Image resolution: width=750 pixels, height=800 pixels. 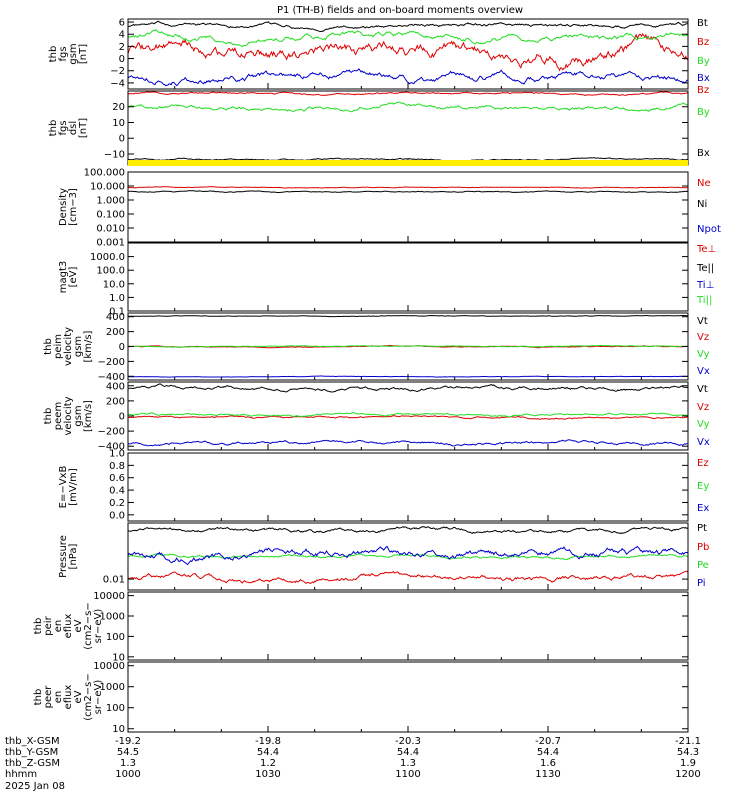 What do you see at coordinates (408, 741) in the screenshot?
I see `xaxis-tick-label: -20.3` at bounding box center [408, 741].